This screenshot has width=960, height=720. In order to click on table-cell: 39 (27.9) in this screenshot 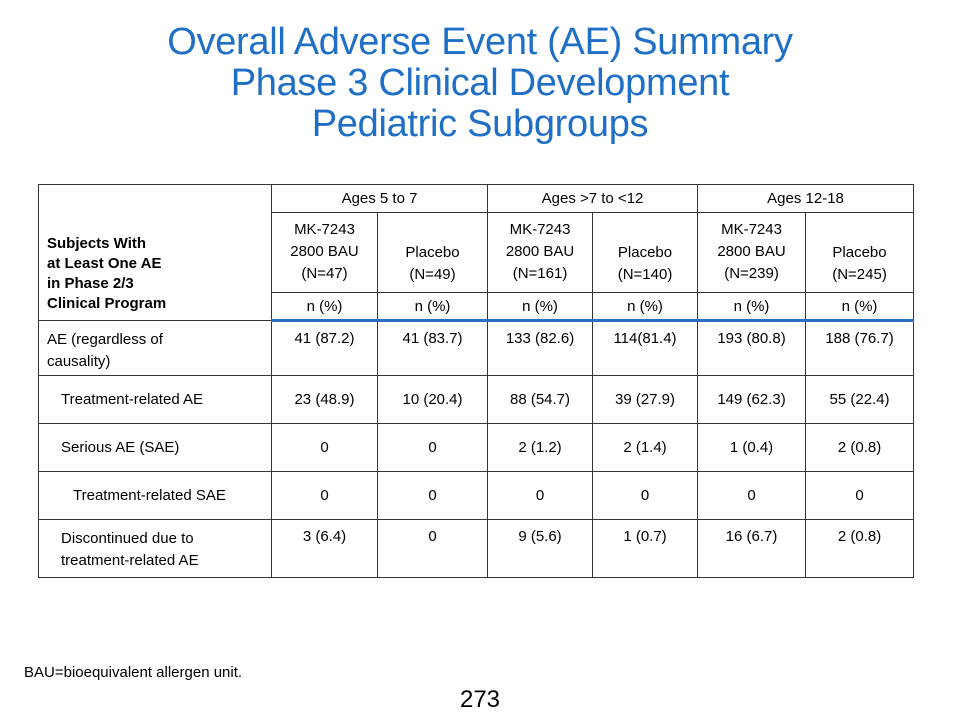, I will do `click(645, 399)`.